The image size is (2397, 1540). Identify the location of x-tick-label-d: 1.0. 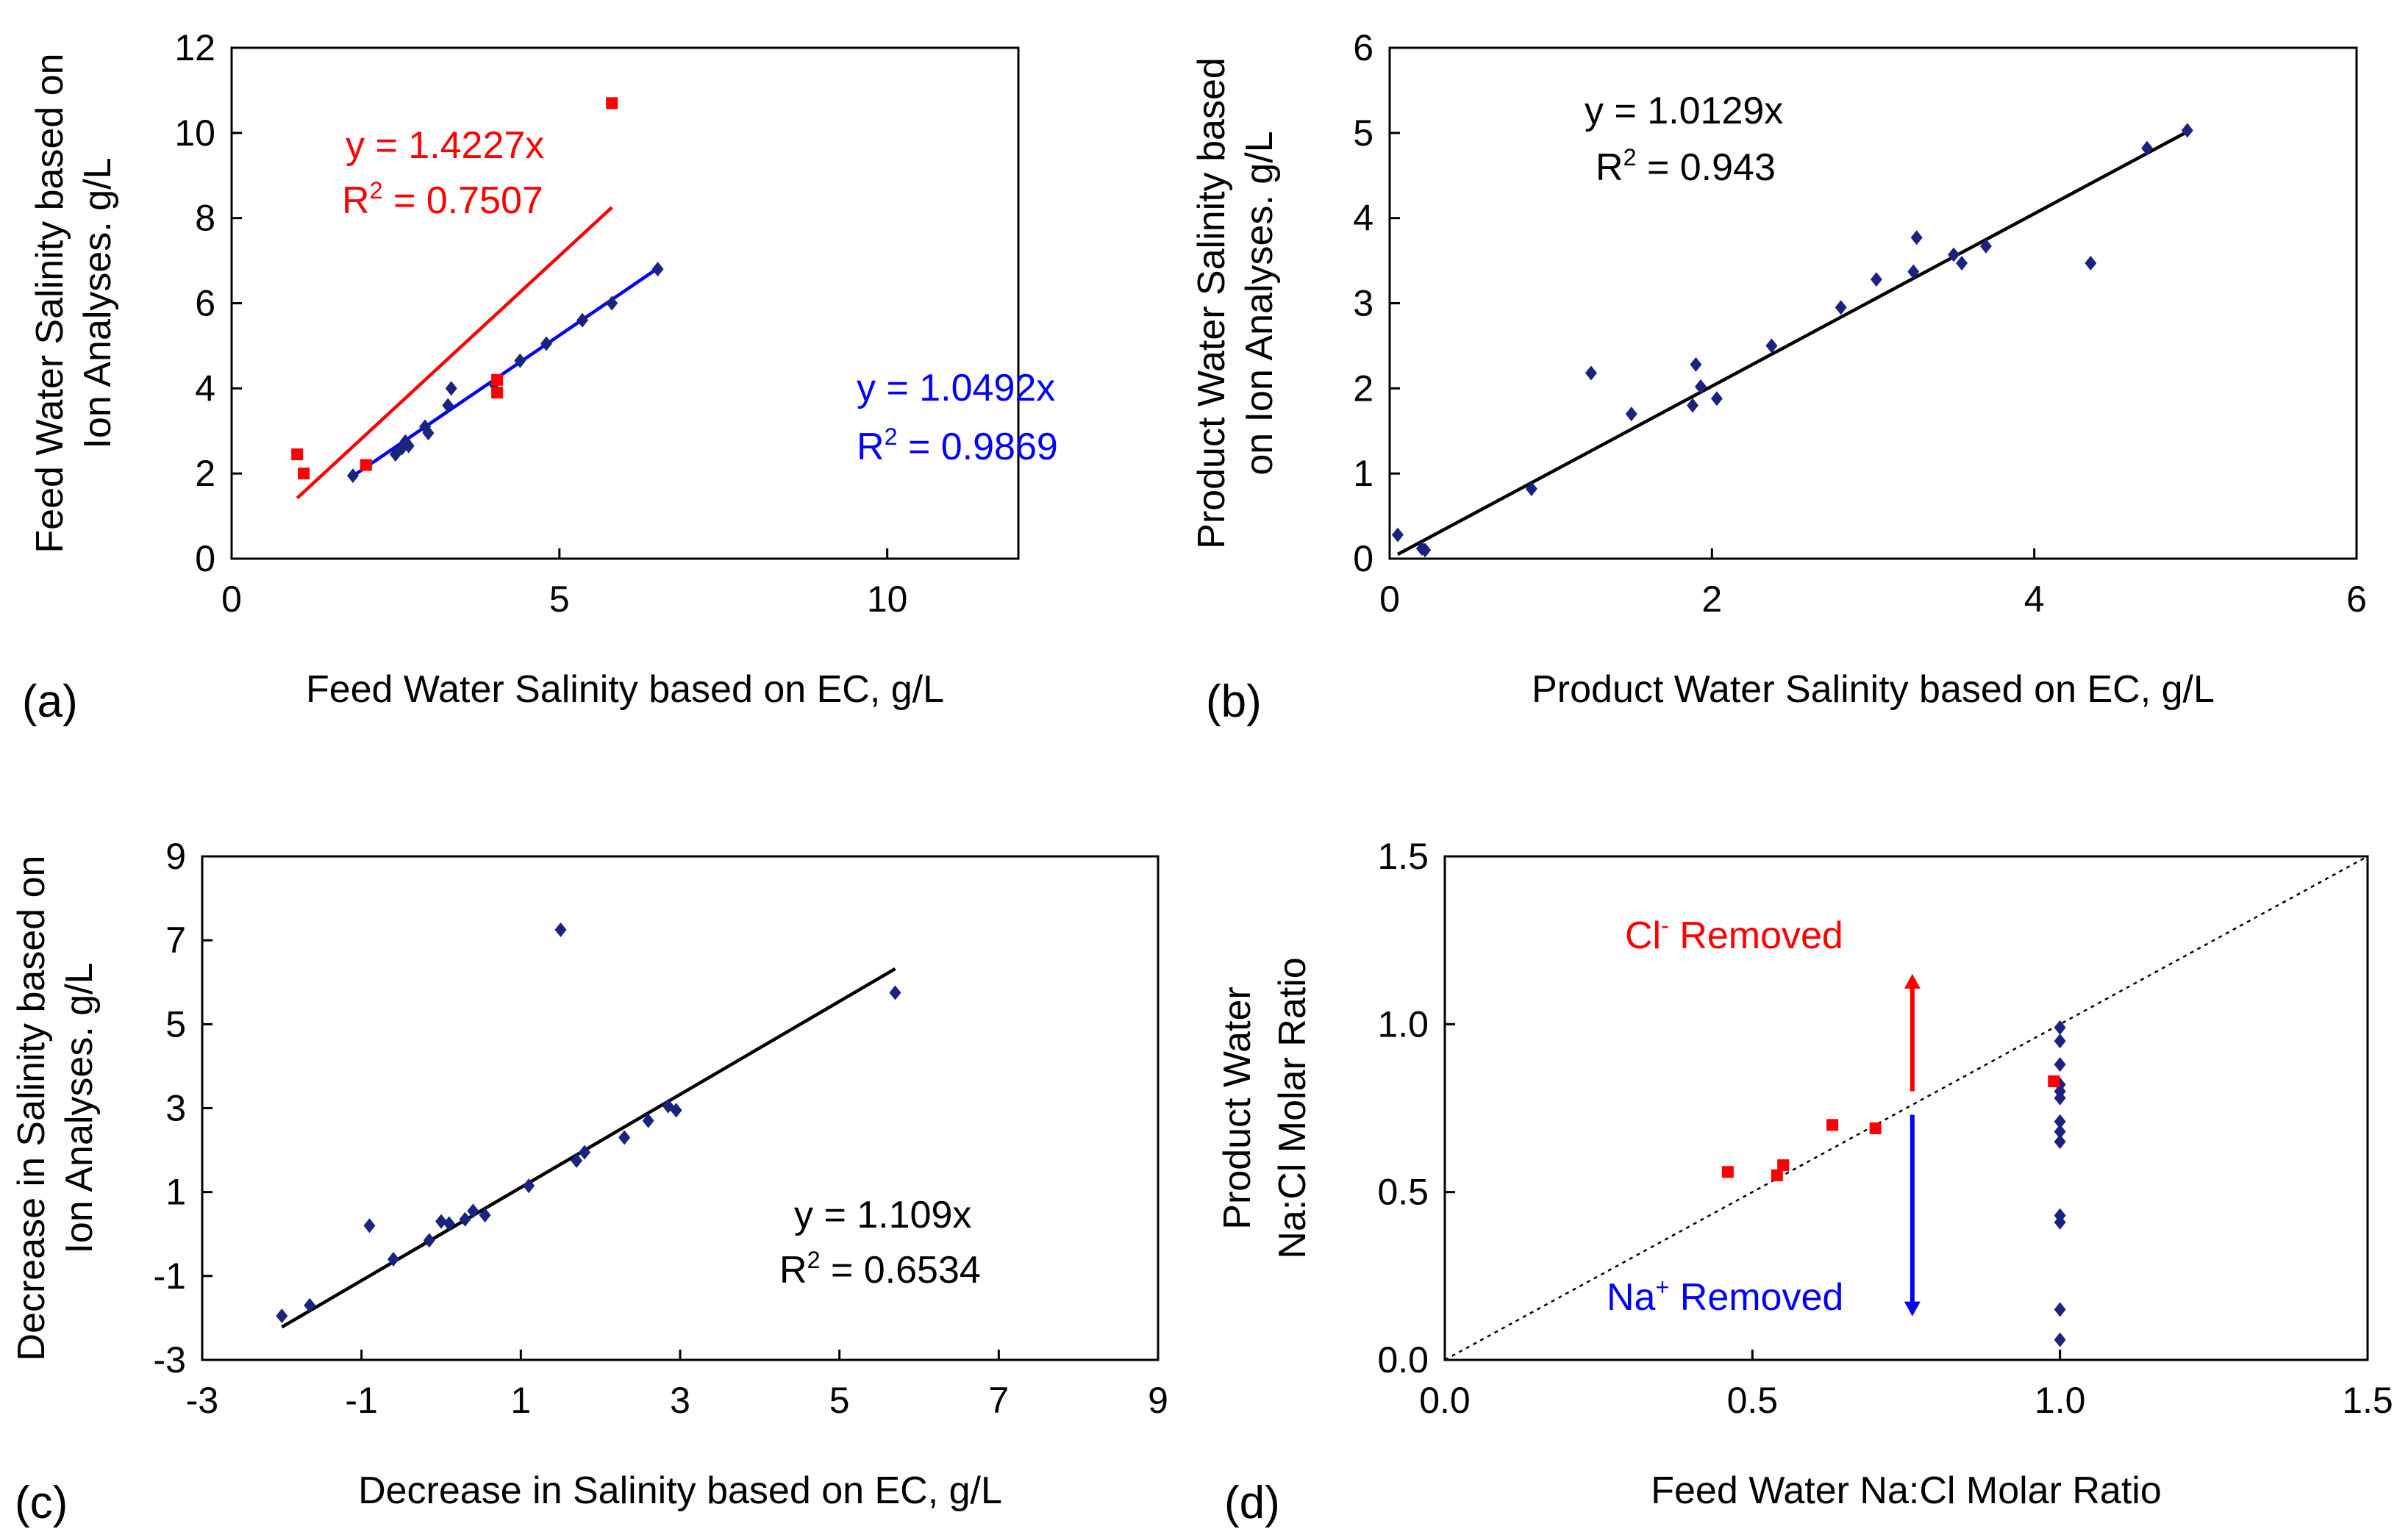
(2060, 1401).